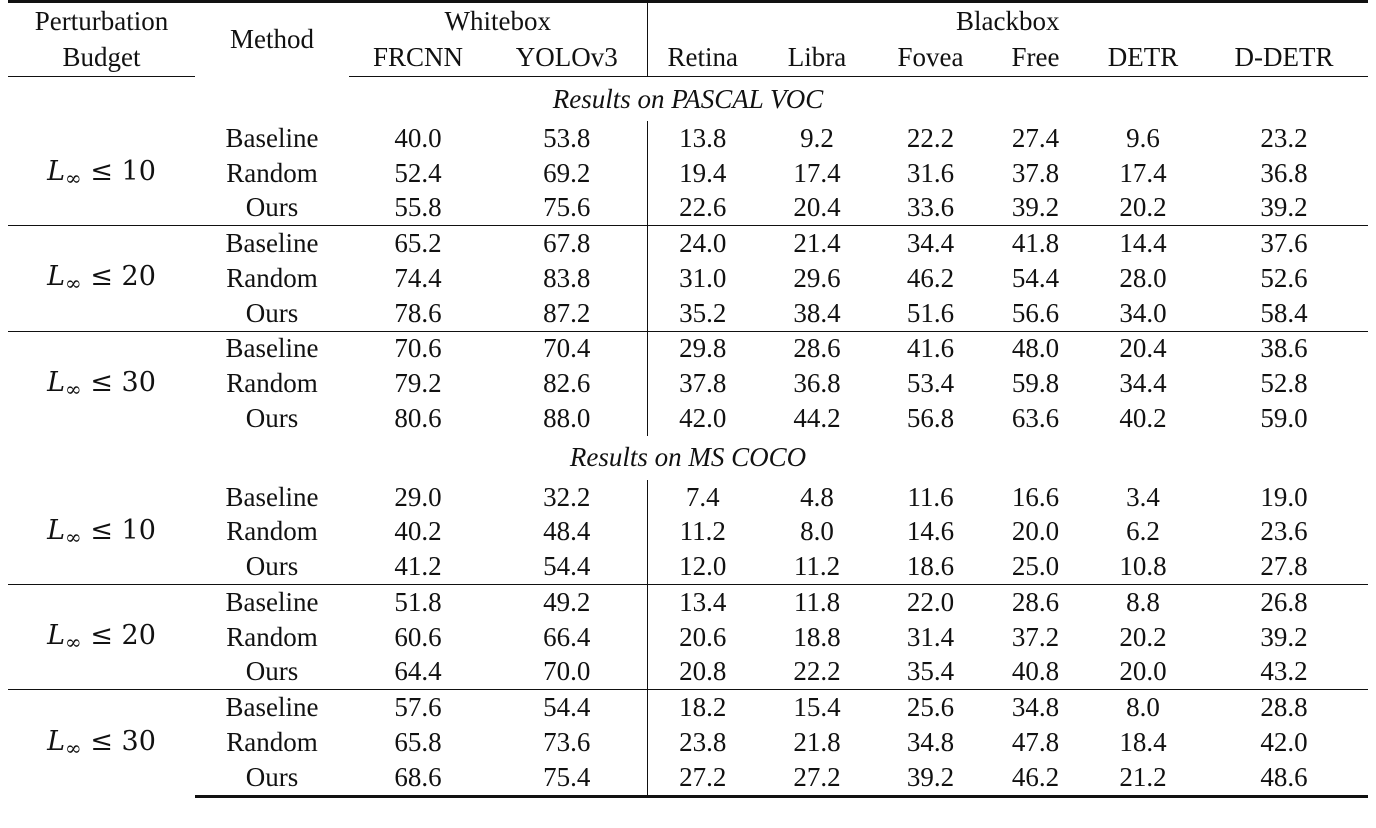  What do you see at coordinates (702, 208) in the screenshot?
I see `value-cell: 22.6` at bounding box center [702, 208].